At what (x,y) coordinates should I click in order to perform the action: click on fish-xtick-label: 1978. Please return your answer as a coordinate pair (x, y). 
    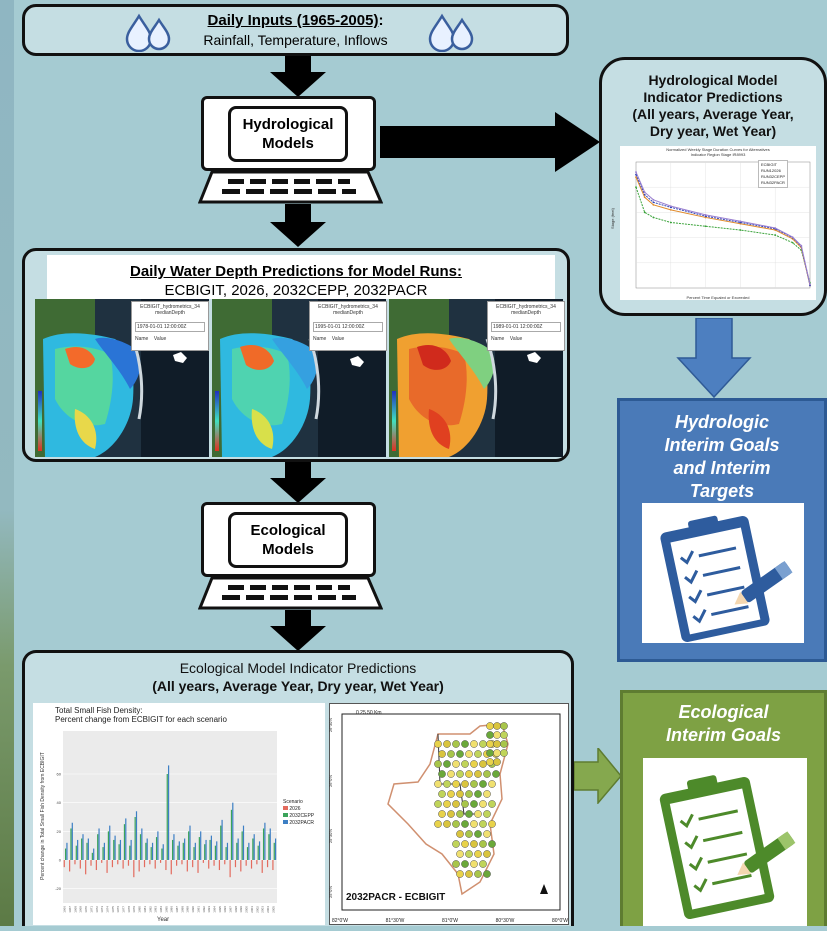
    Looking at the image, I should click on (129, 909).